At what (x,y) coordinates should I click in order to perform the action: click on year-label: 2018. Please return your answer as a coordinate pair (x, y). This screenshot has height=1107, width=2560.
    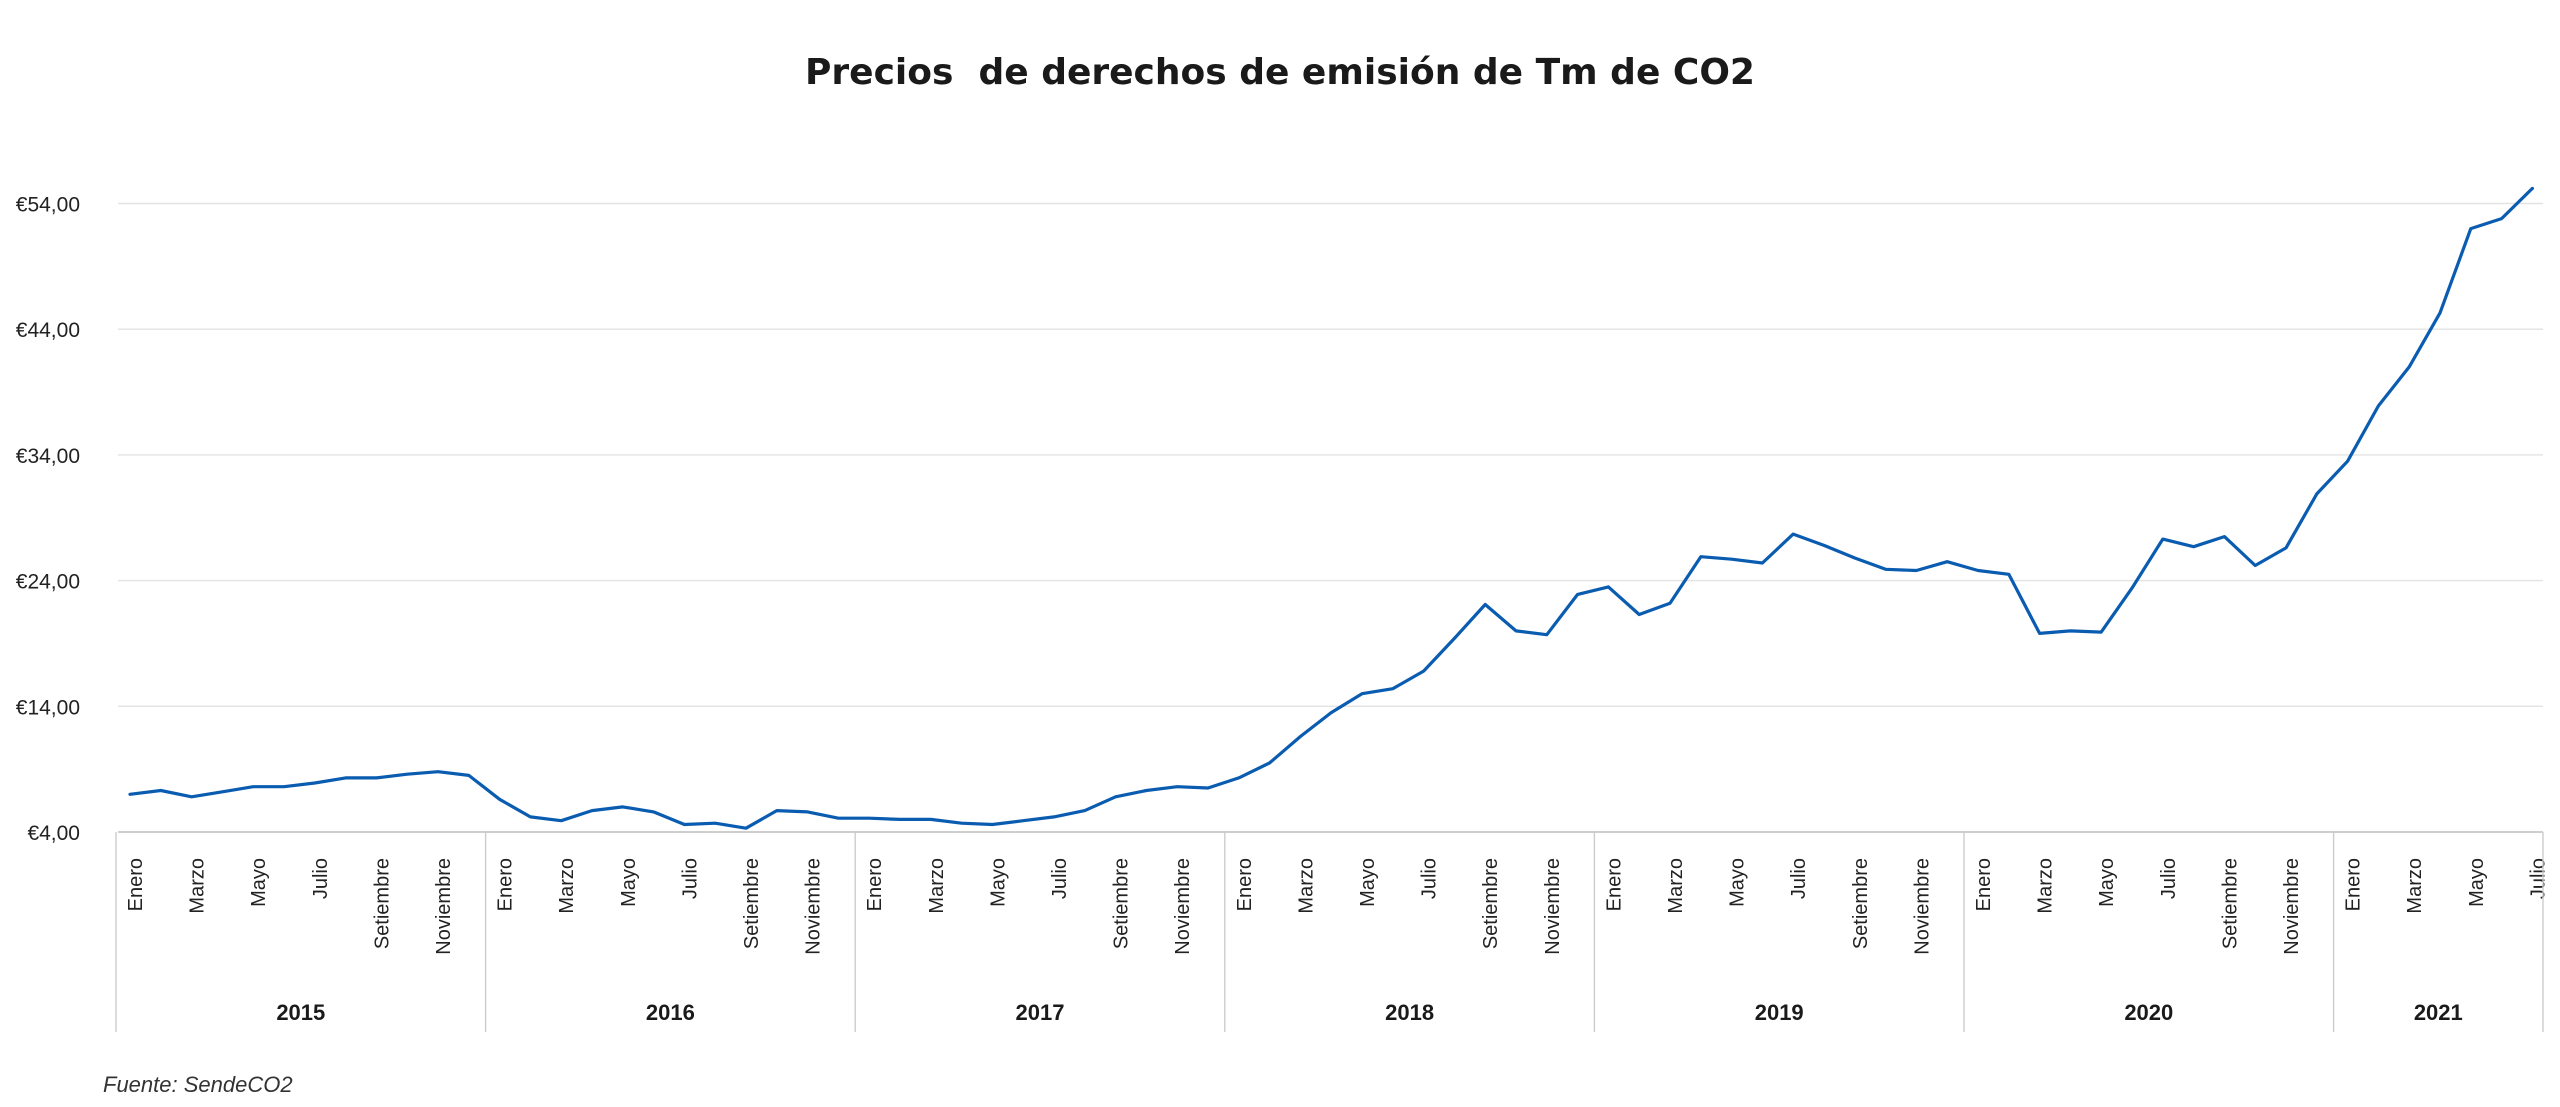
    Looking at the image, I should click on (1409, 1012).